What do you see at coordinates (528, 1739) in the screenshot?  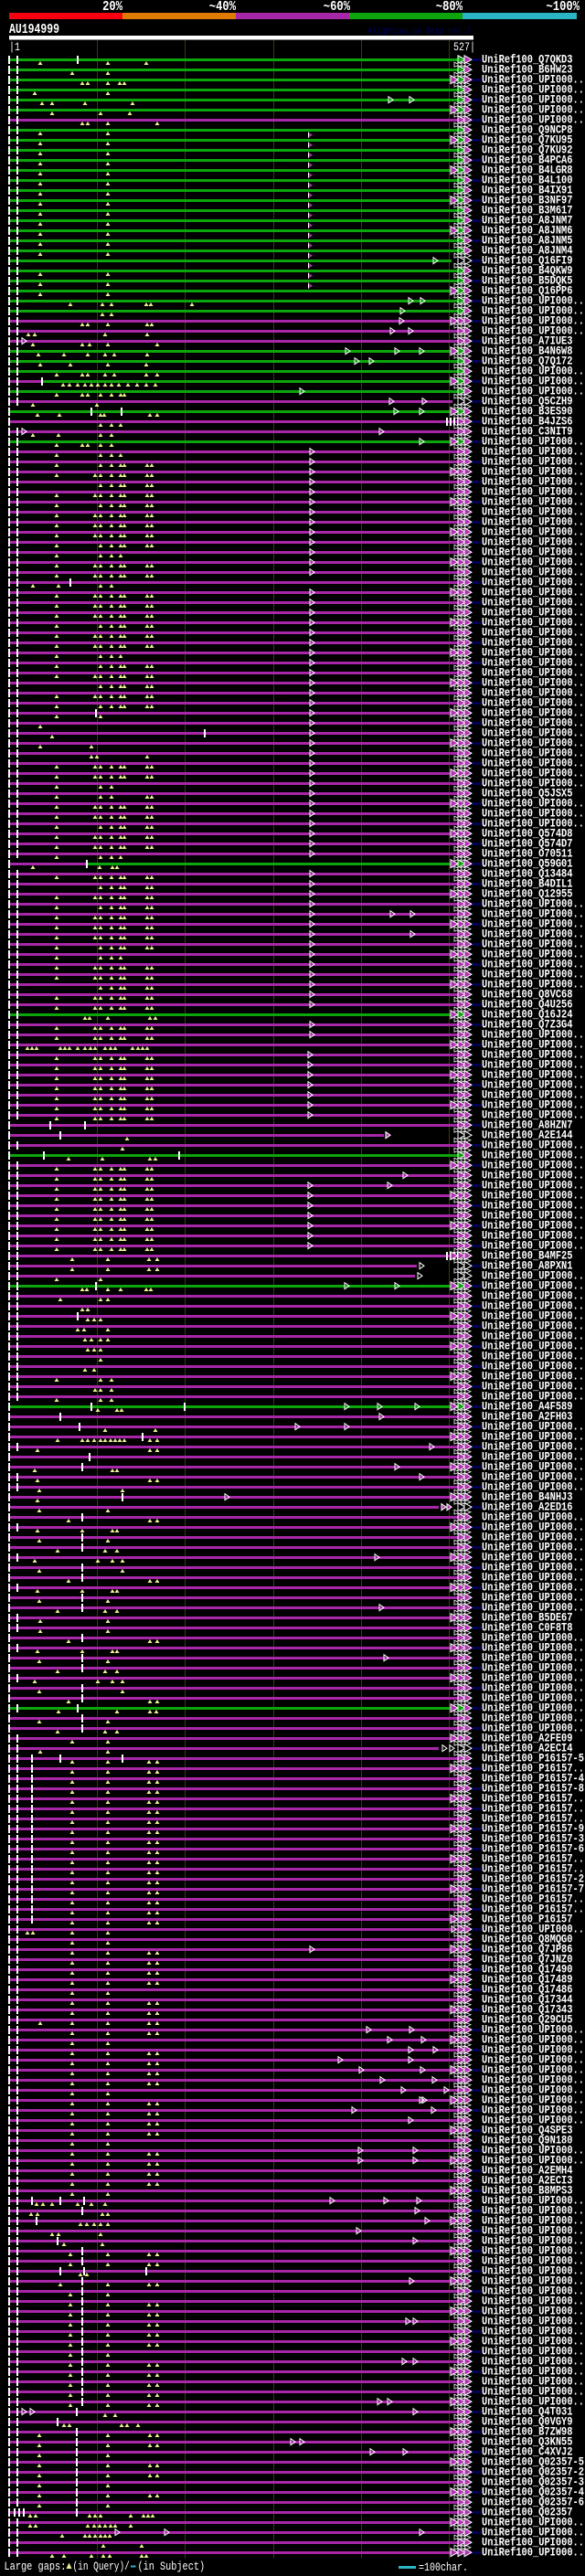 I see `svg-text: UniRef100_A2FE09` at bounding box center [528, 1739].